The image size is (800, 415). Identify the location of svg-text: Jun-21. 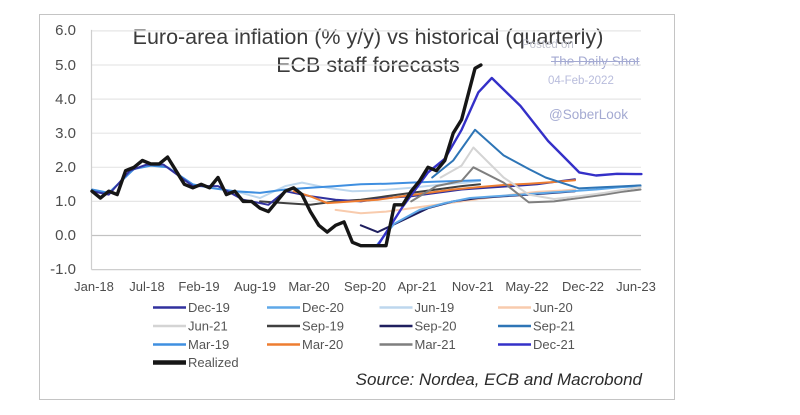
(208, 326).